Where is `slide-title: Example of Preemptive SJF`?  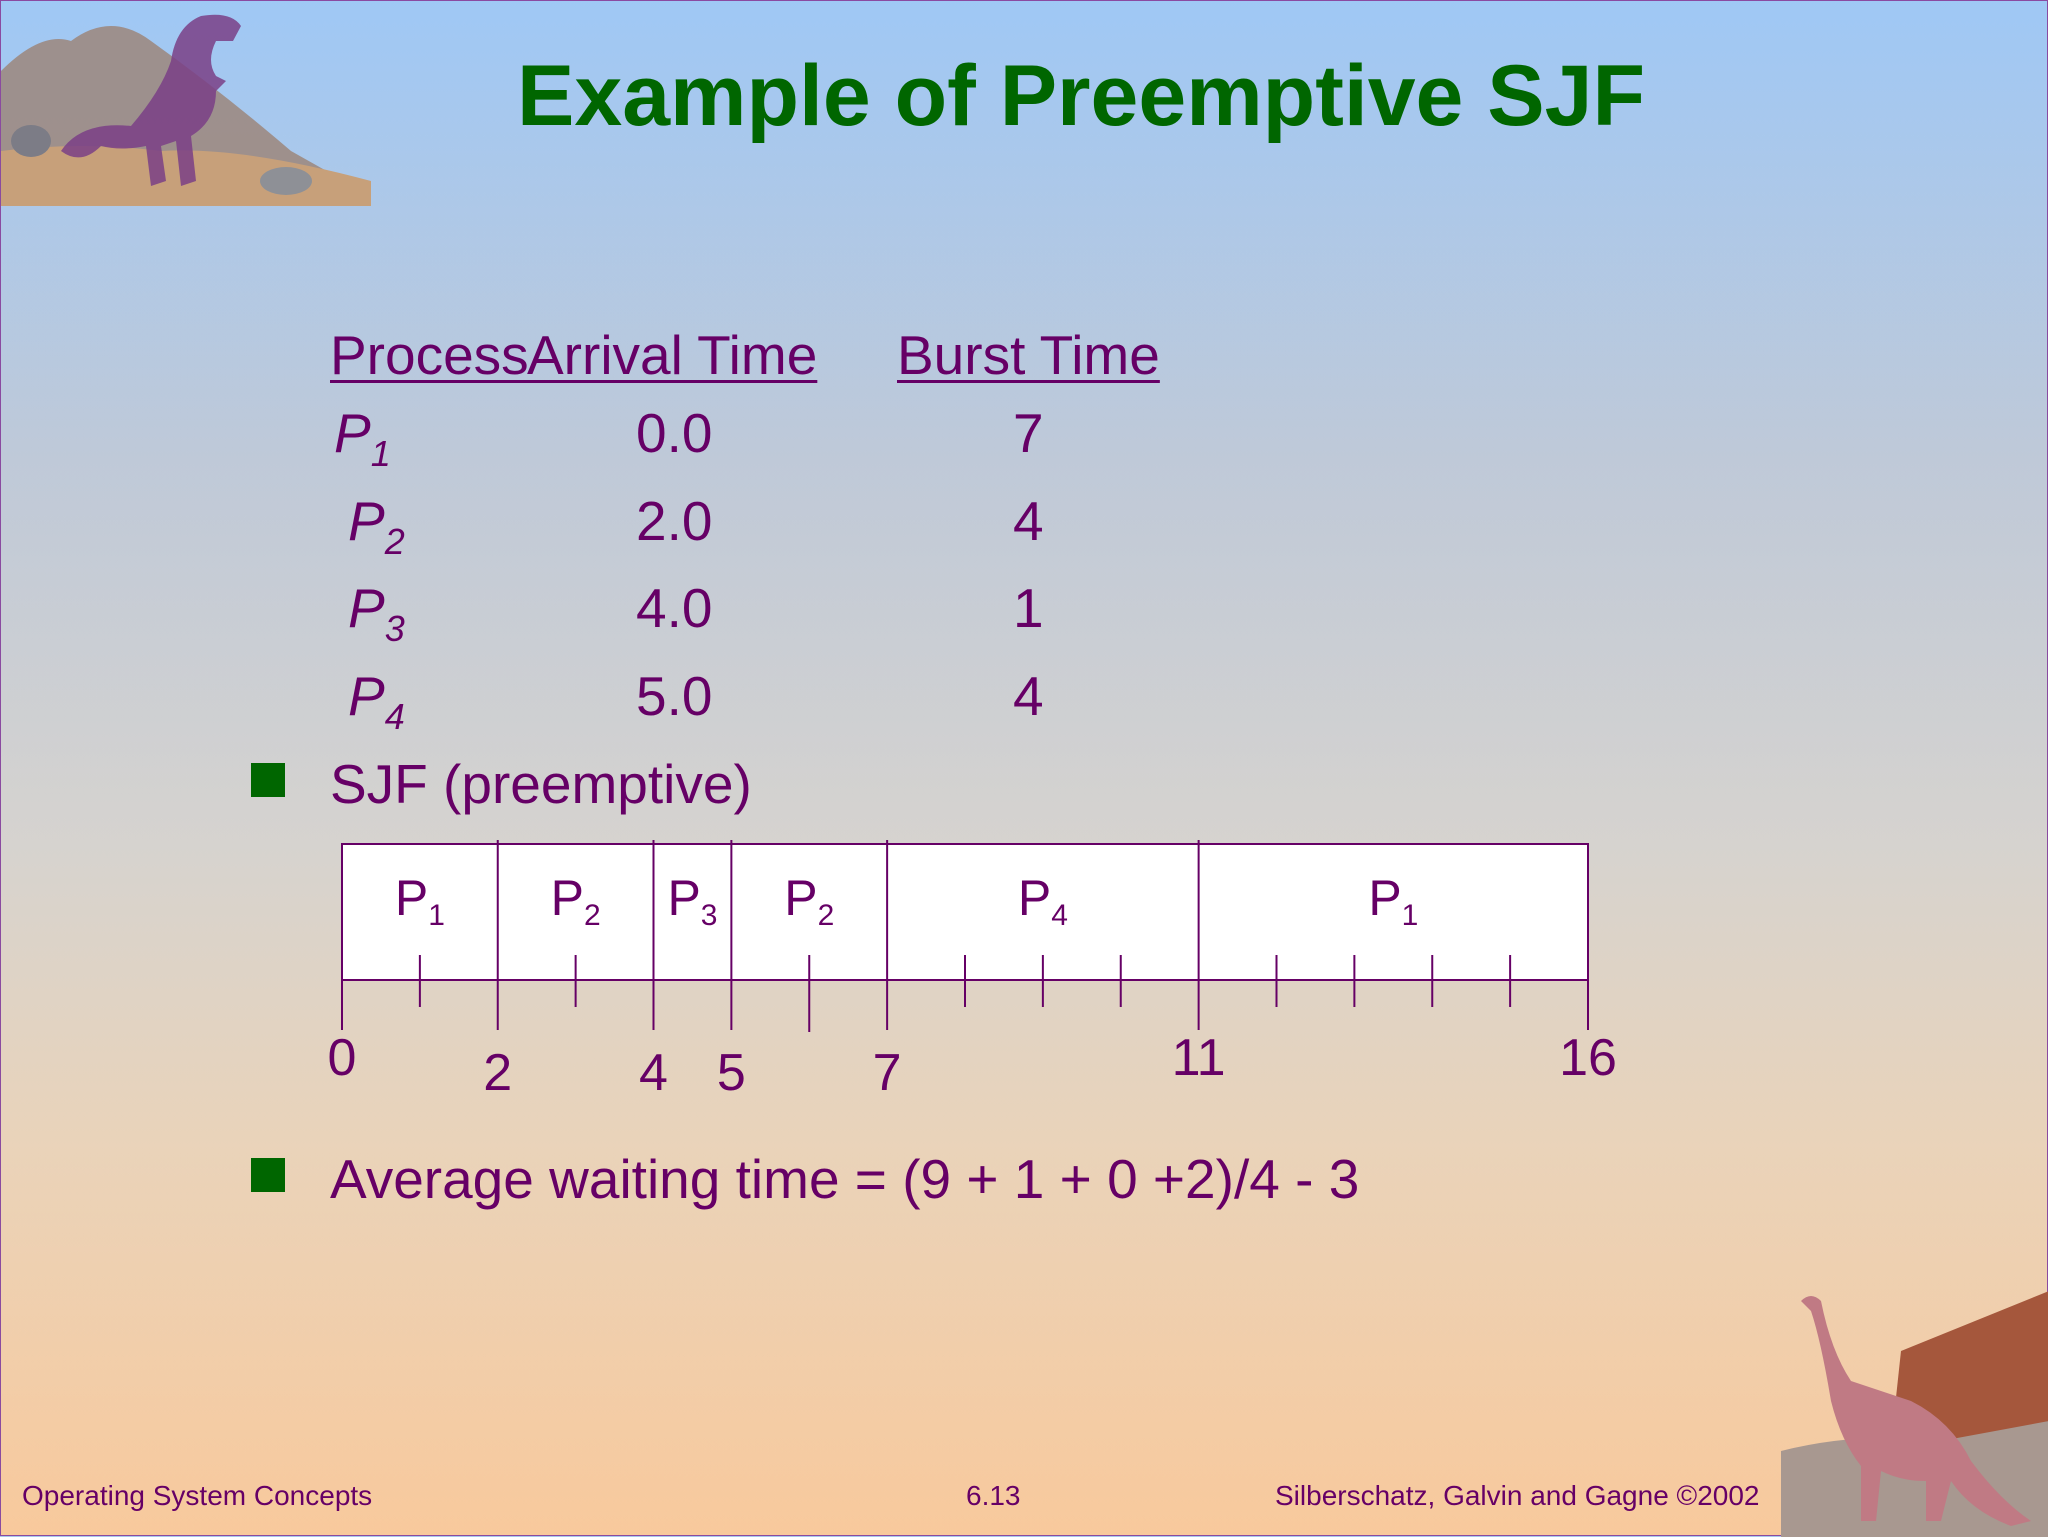
slide-title: Example of Preemptive SJF is located at coordinates (1081, 96).